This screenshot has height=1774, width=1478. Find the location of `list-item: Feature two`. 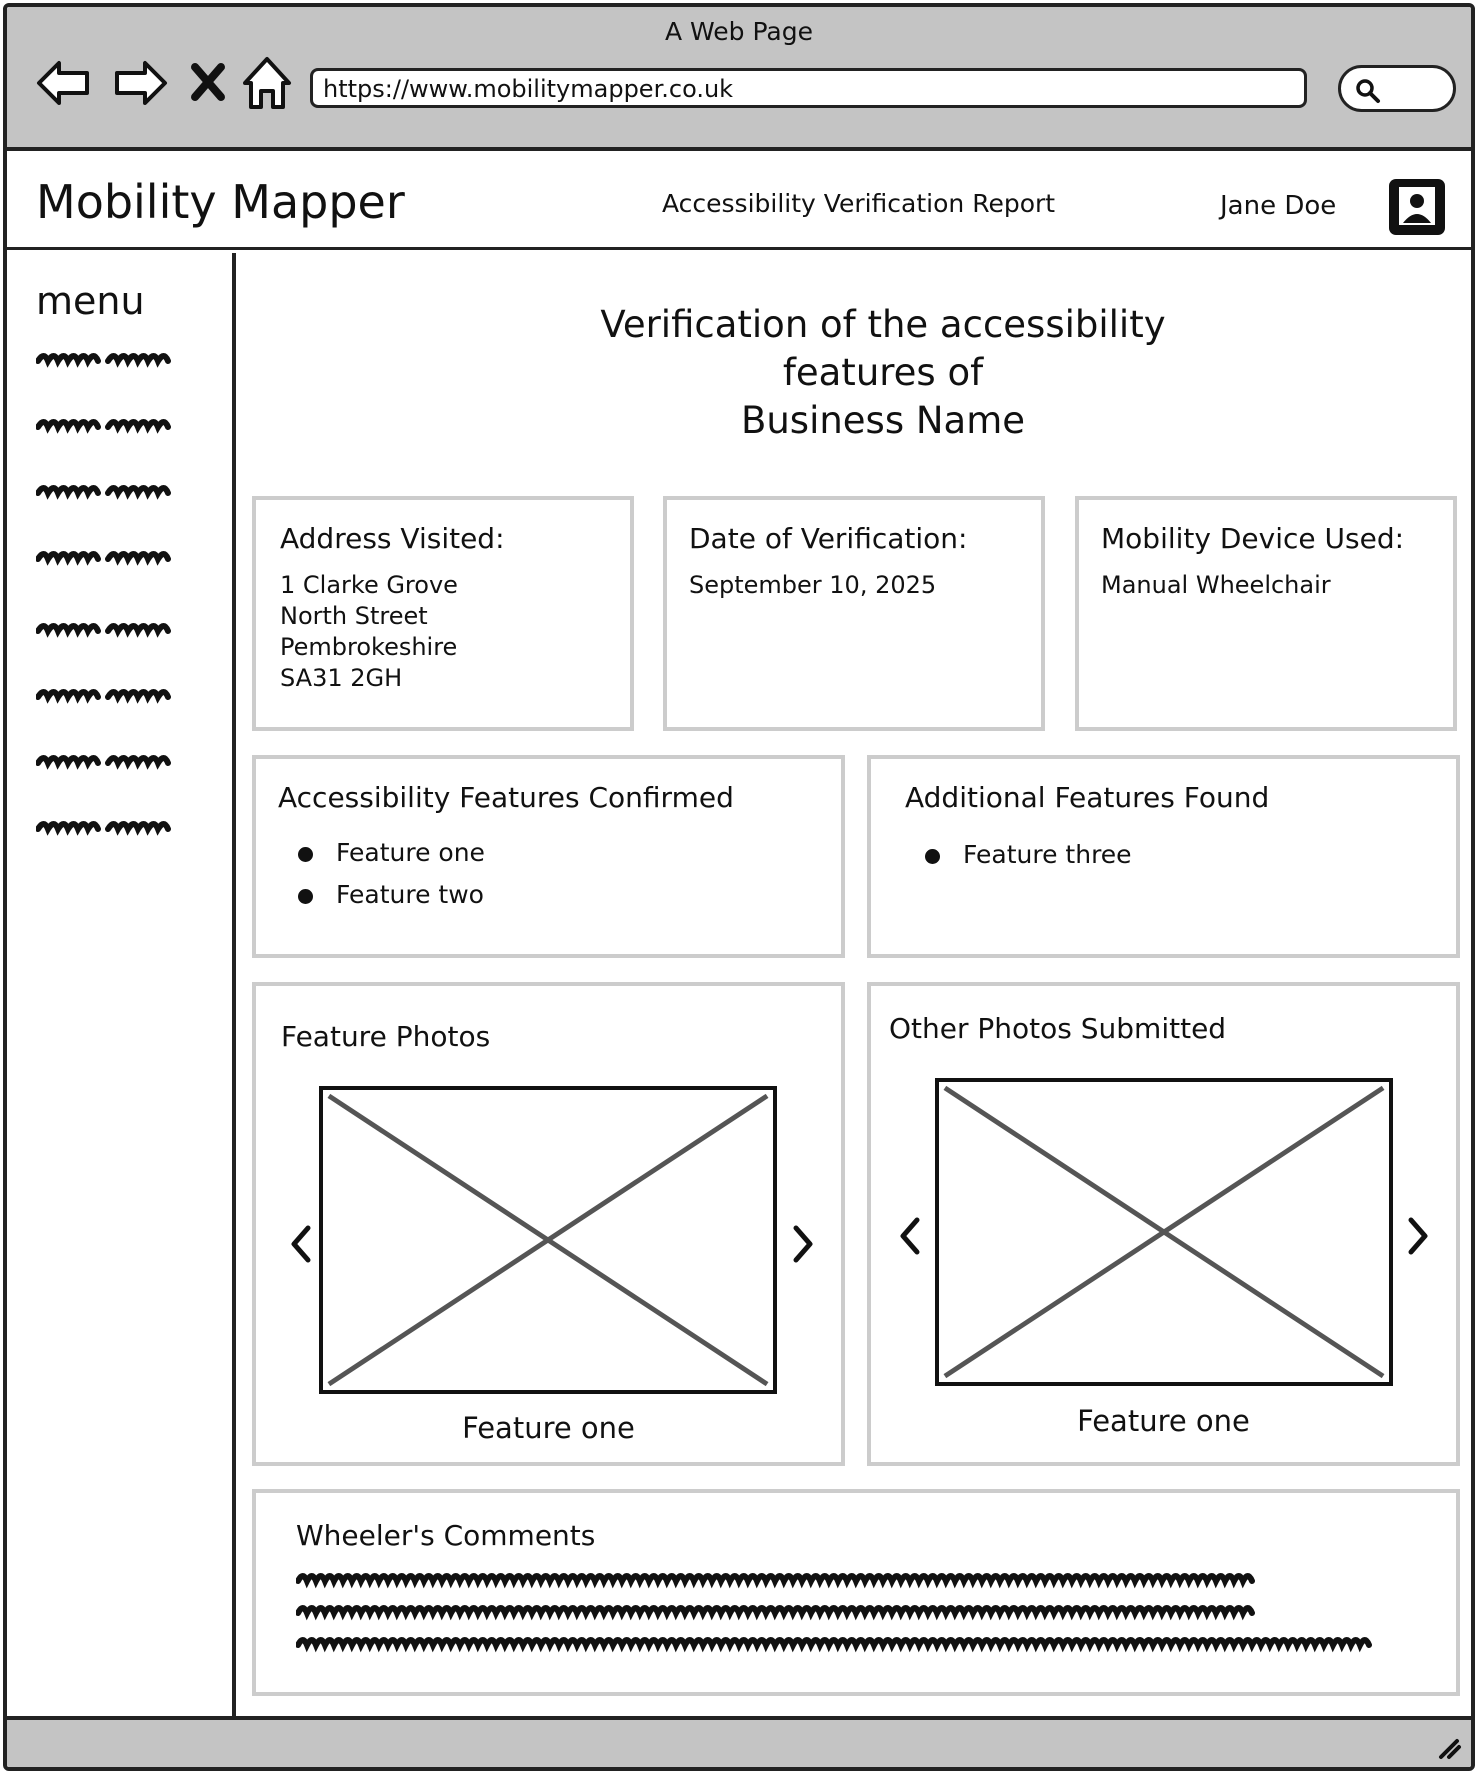

list-item: Feature two is located at coordinates (381, 898).